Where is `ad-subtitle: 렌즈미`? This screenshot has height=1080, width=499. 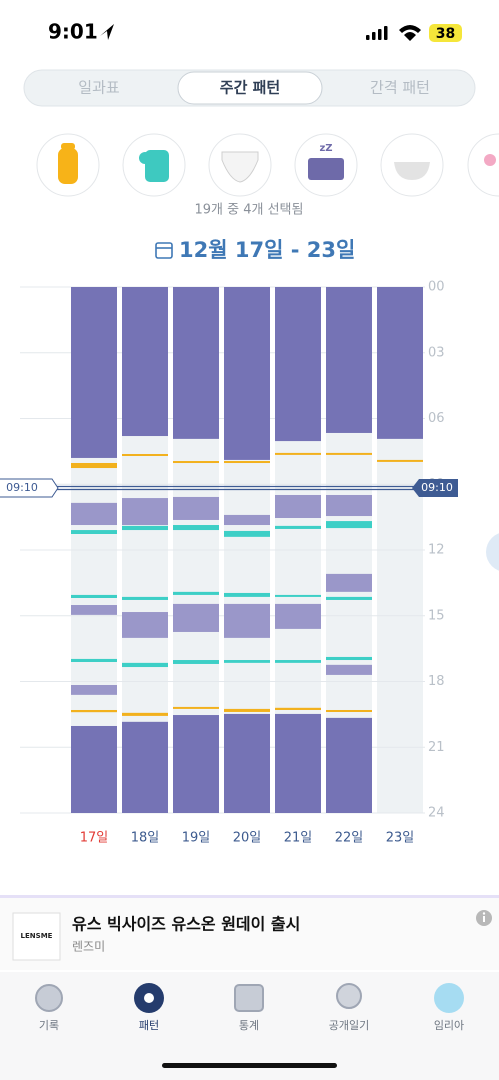 ad-subtitle: 렌즈미 is located at coordinates (88, 947).